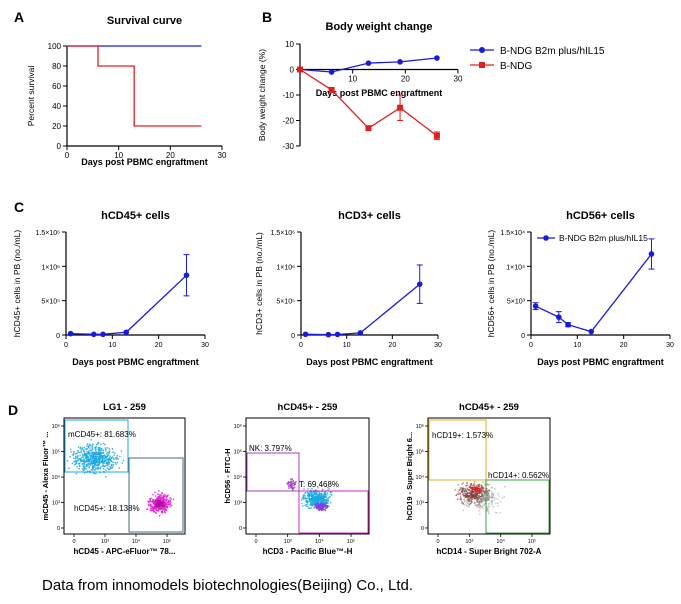 This screenshot has width=681, height=604. I want to click on flow-y-tick-label: 10⁶, so click(420, 426).